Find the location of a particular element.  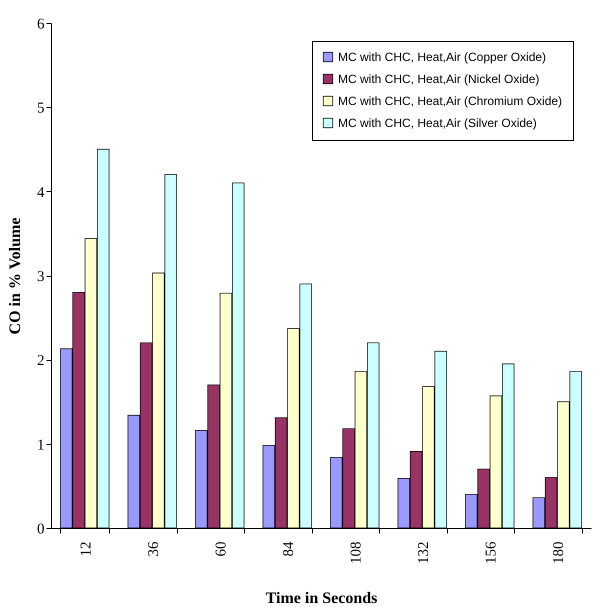

legend-label: MC with CHC, Heat,Air (Copper Oxide) is located at coordinates (442, 57).